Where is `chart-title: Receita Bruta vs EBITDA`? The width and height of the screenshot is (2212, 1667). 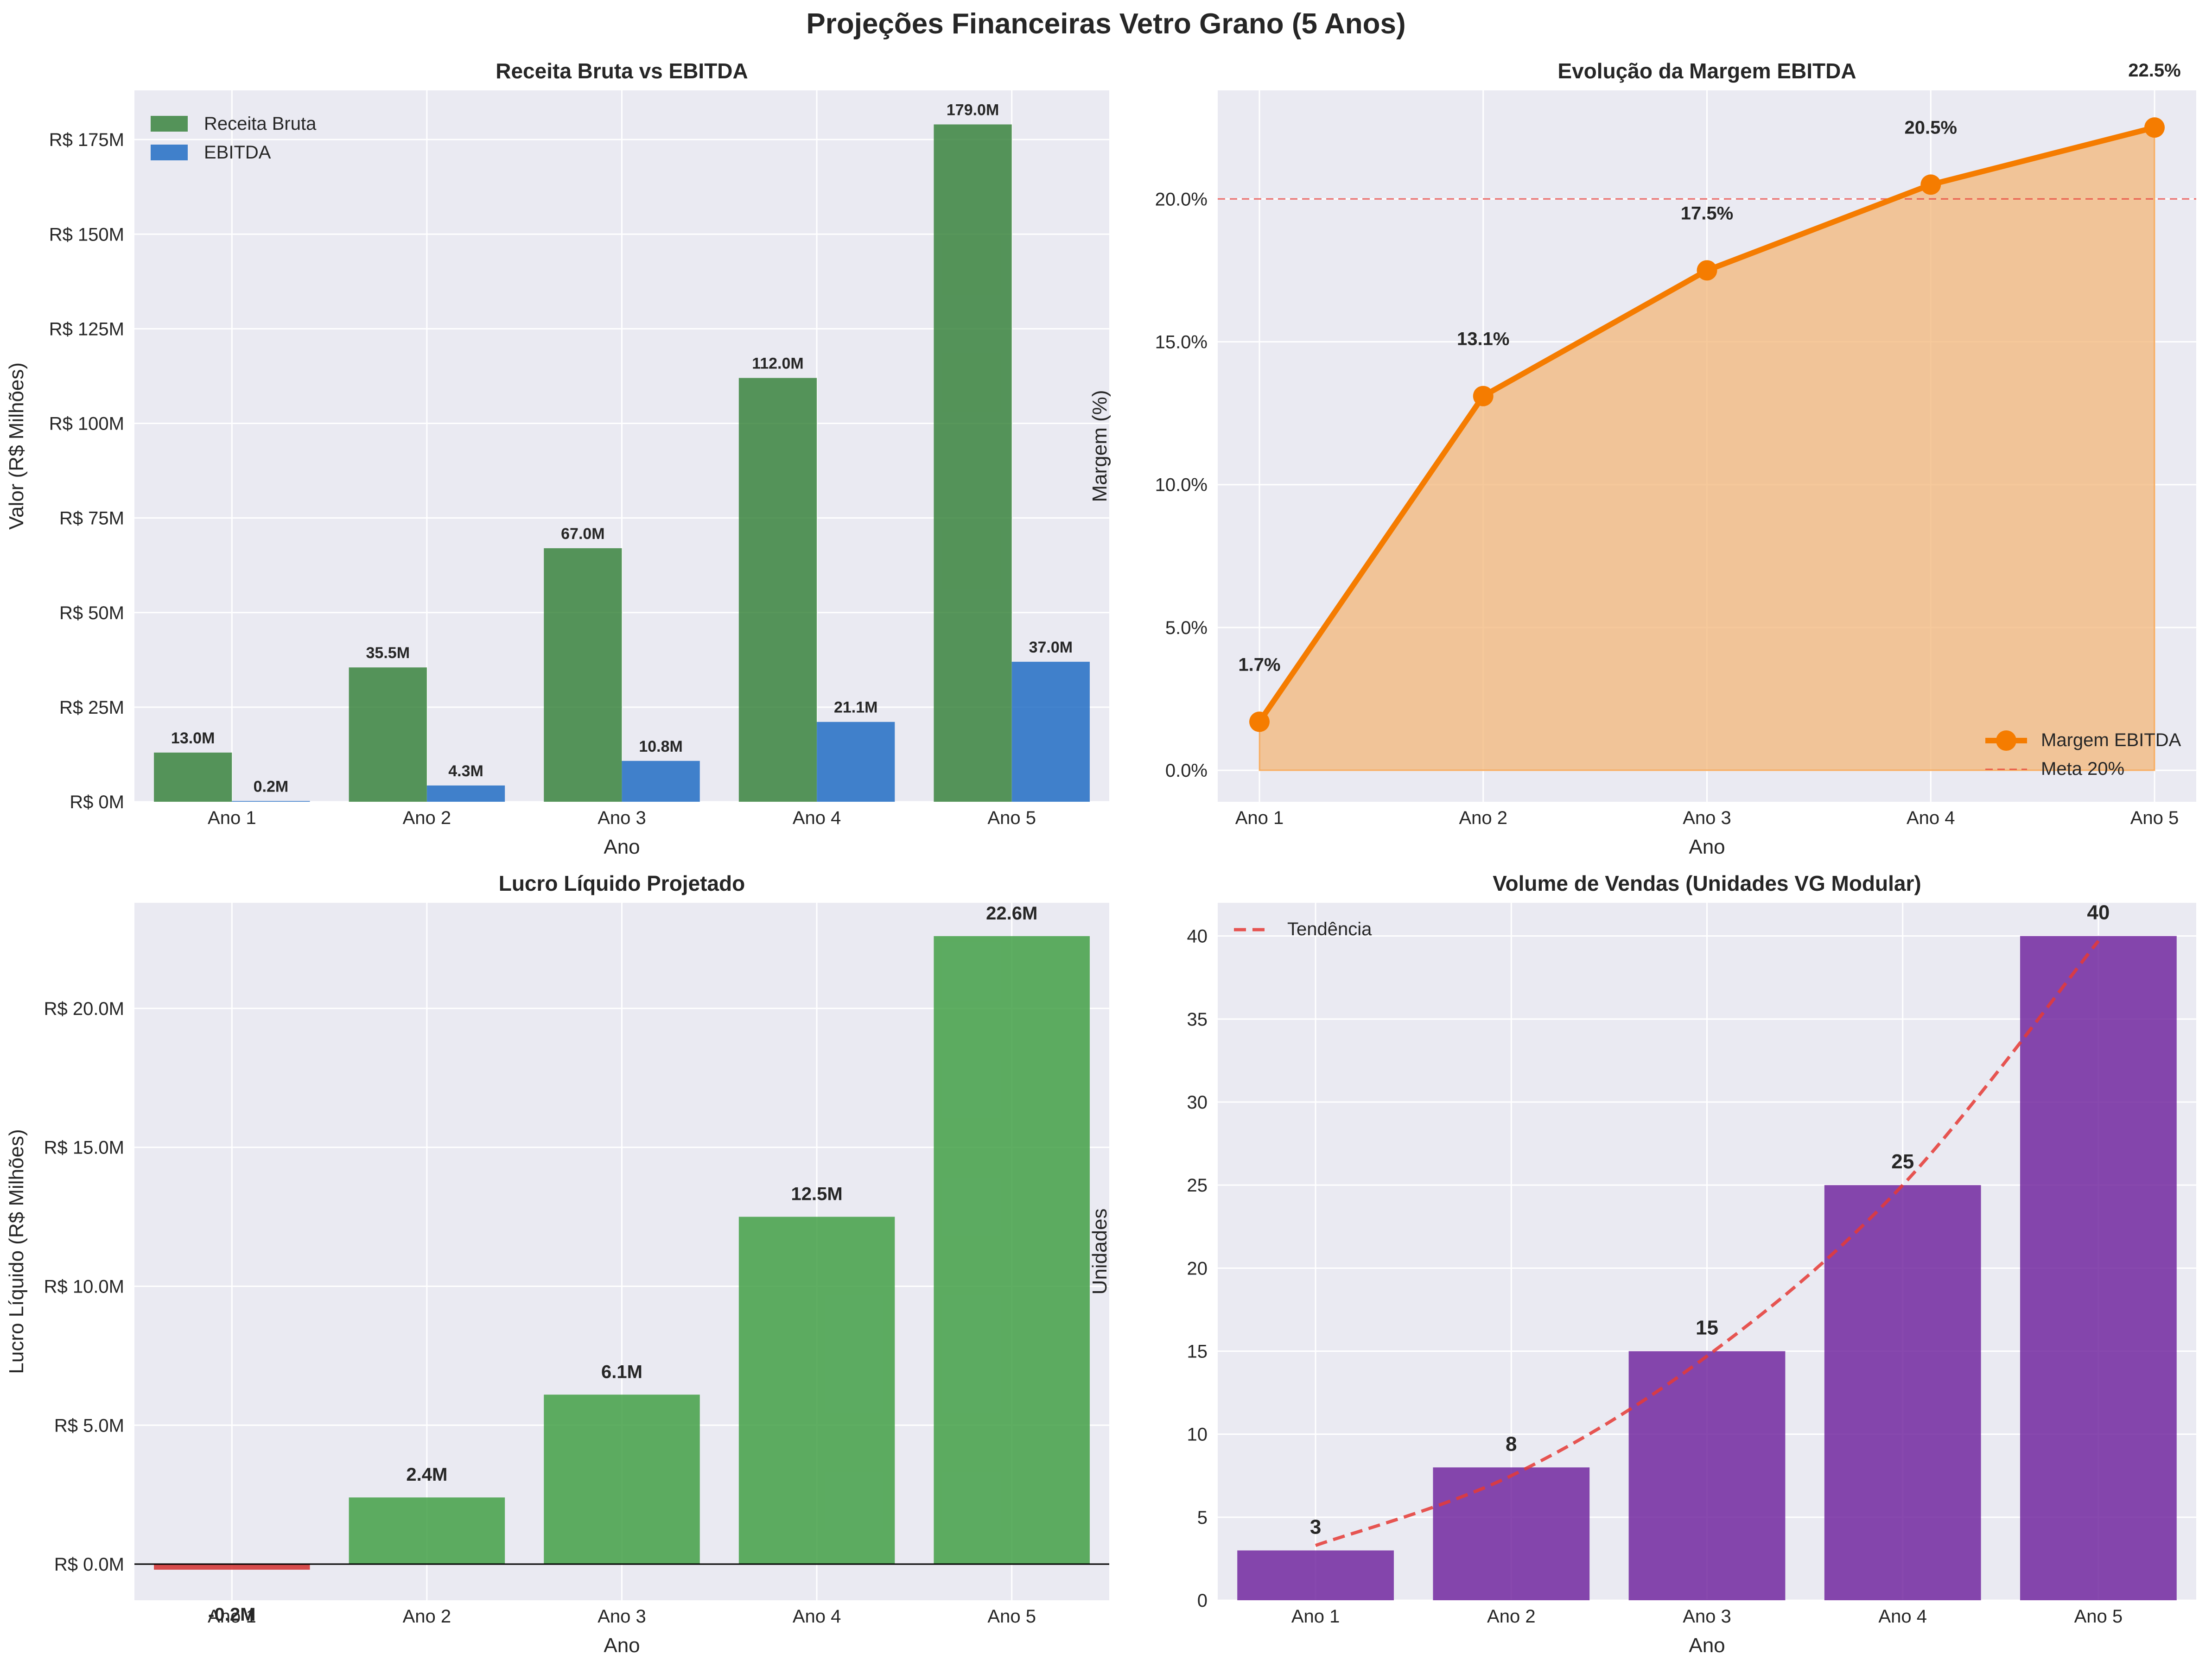
chart-title: Receita Bruta vs EBITDA is located at coordinates (622, 71).